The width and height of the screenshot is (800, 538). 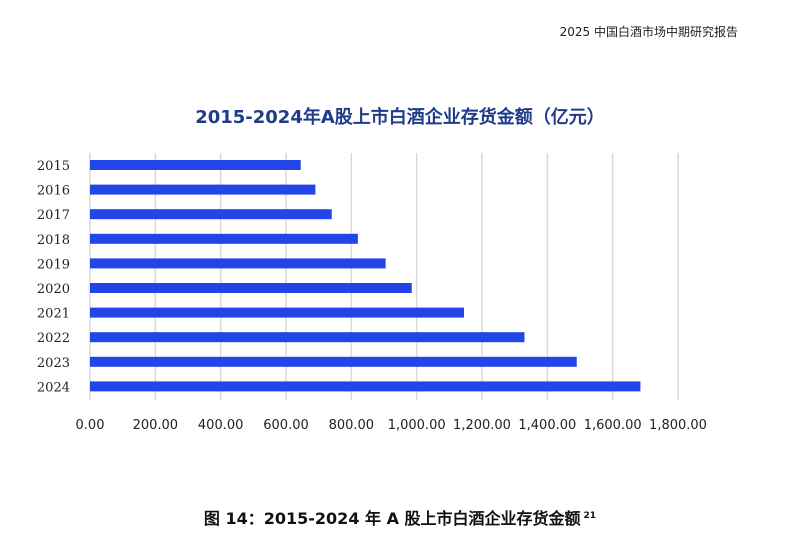 What do you see at coordinates (203, 189) in the screenshot?
I see `bar-2016` at bounding box center [203, 189].